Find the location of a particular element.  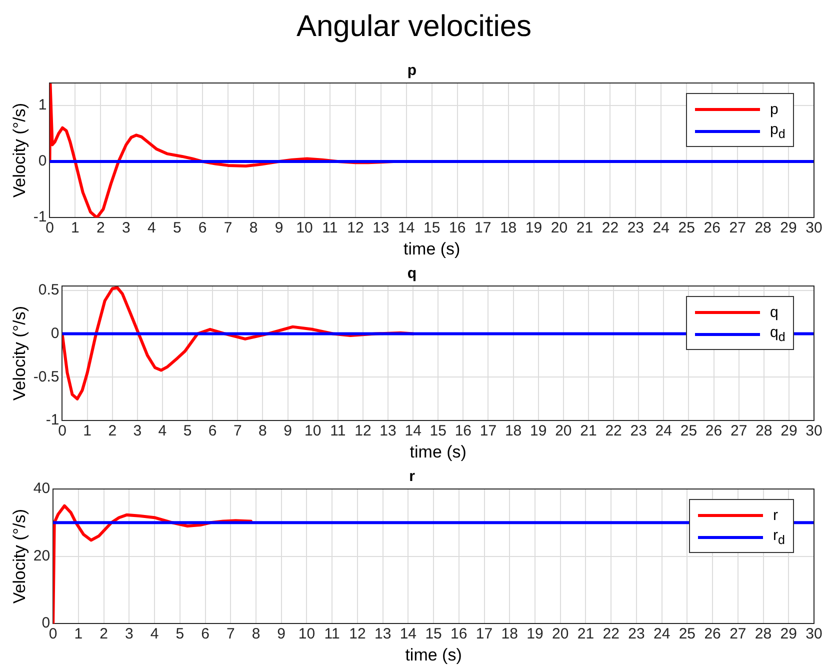

y-tick-label: 0.5 is located at coordinates (49, 289).